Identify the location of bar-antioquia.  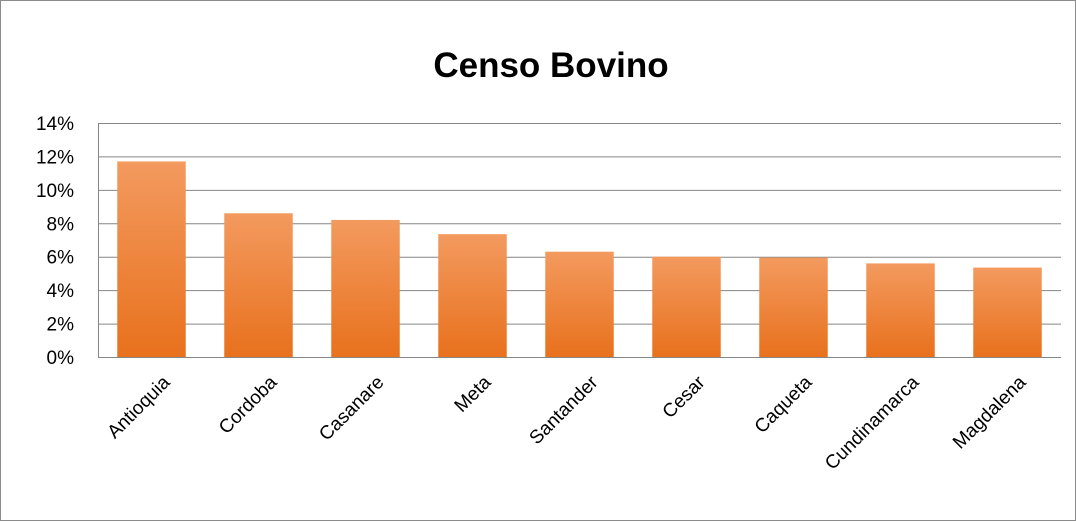
(151, 259).